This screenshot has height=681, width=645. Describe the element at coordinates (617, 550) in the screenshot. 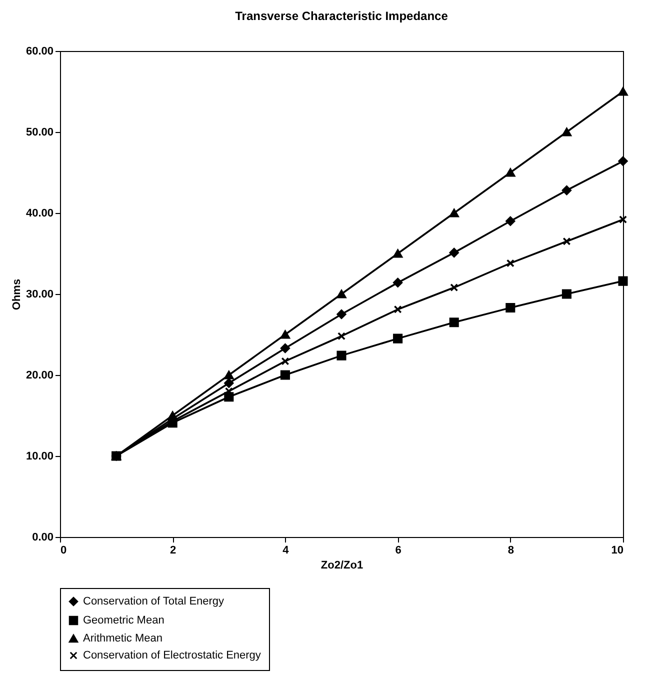

I see `x-tick-label: 10` at that location.